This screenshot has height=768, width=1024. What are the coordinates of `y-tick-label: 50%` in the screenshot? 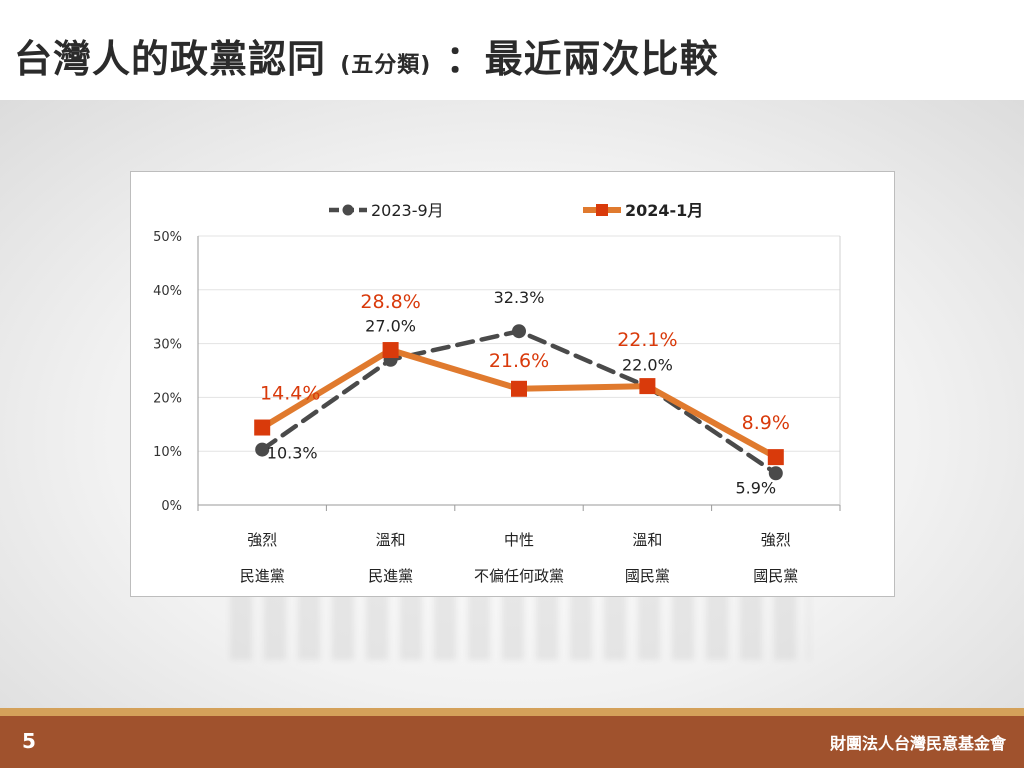 It's located at (167, 237).